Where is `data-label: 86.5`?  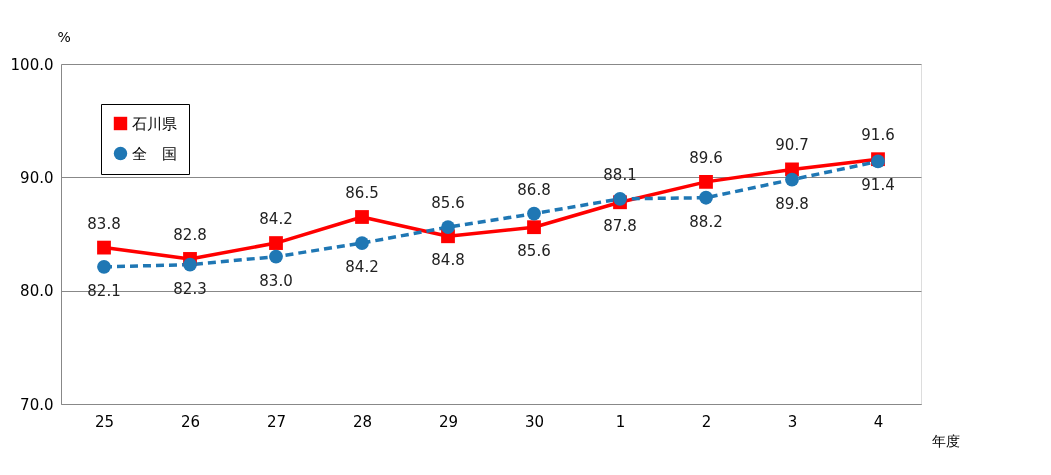 data-label: 86.5 is located at coordinates (362, 193).